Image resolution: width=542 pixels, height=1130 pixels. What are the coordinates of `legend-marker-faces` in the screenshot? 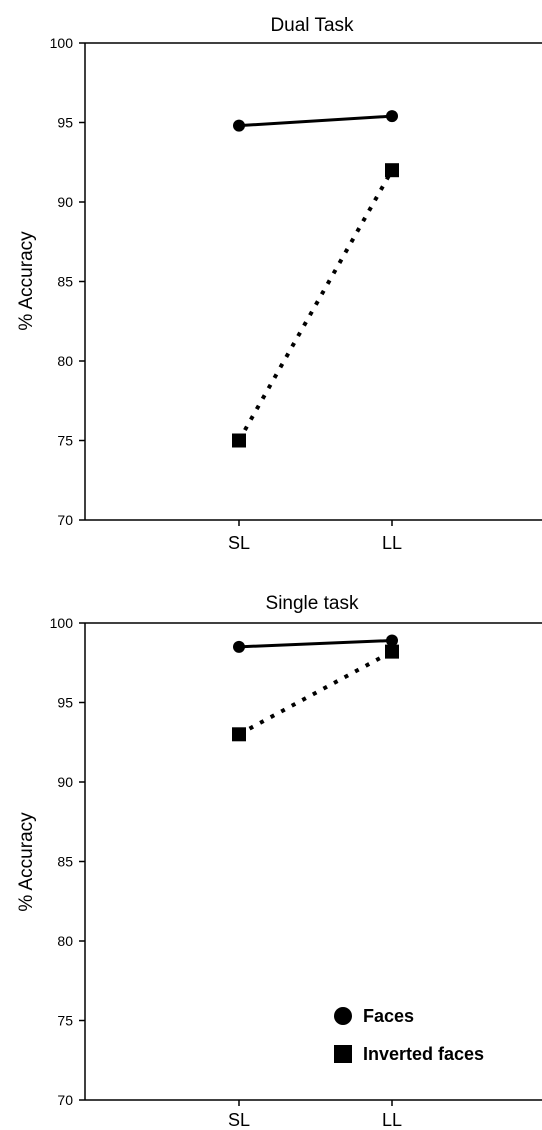 It's located at (343, 1016).